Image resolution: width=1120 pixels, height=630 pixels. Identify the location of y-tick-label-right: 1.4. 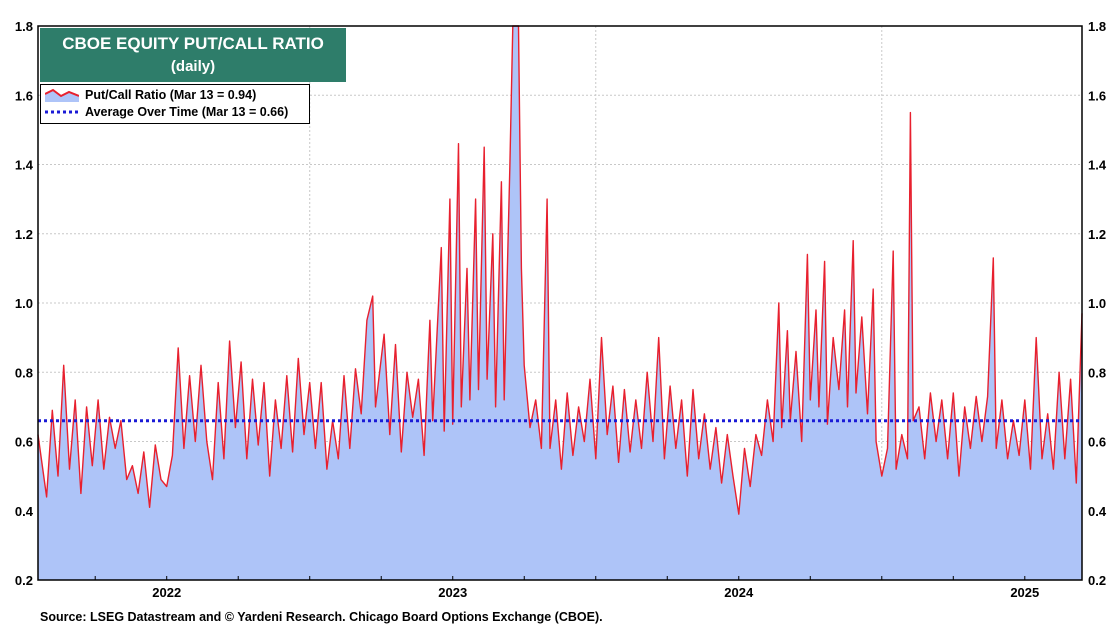
(1097, 165).